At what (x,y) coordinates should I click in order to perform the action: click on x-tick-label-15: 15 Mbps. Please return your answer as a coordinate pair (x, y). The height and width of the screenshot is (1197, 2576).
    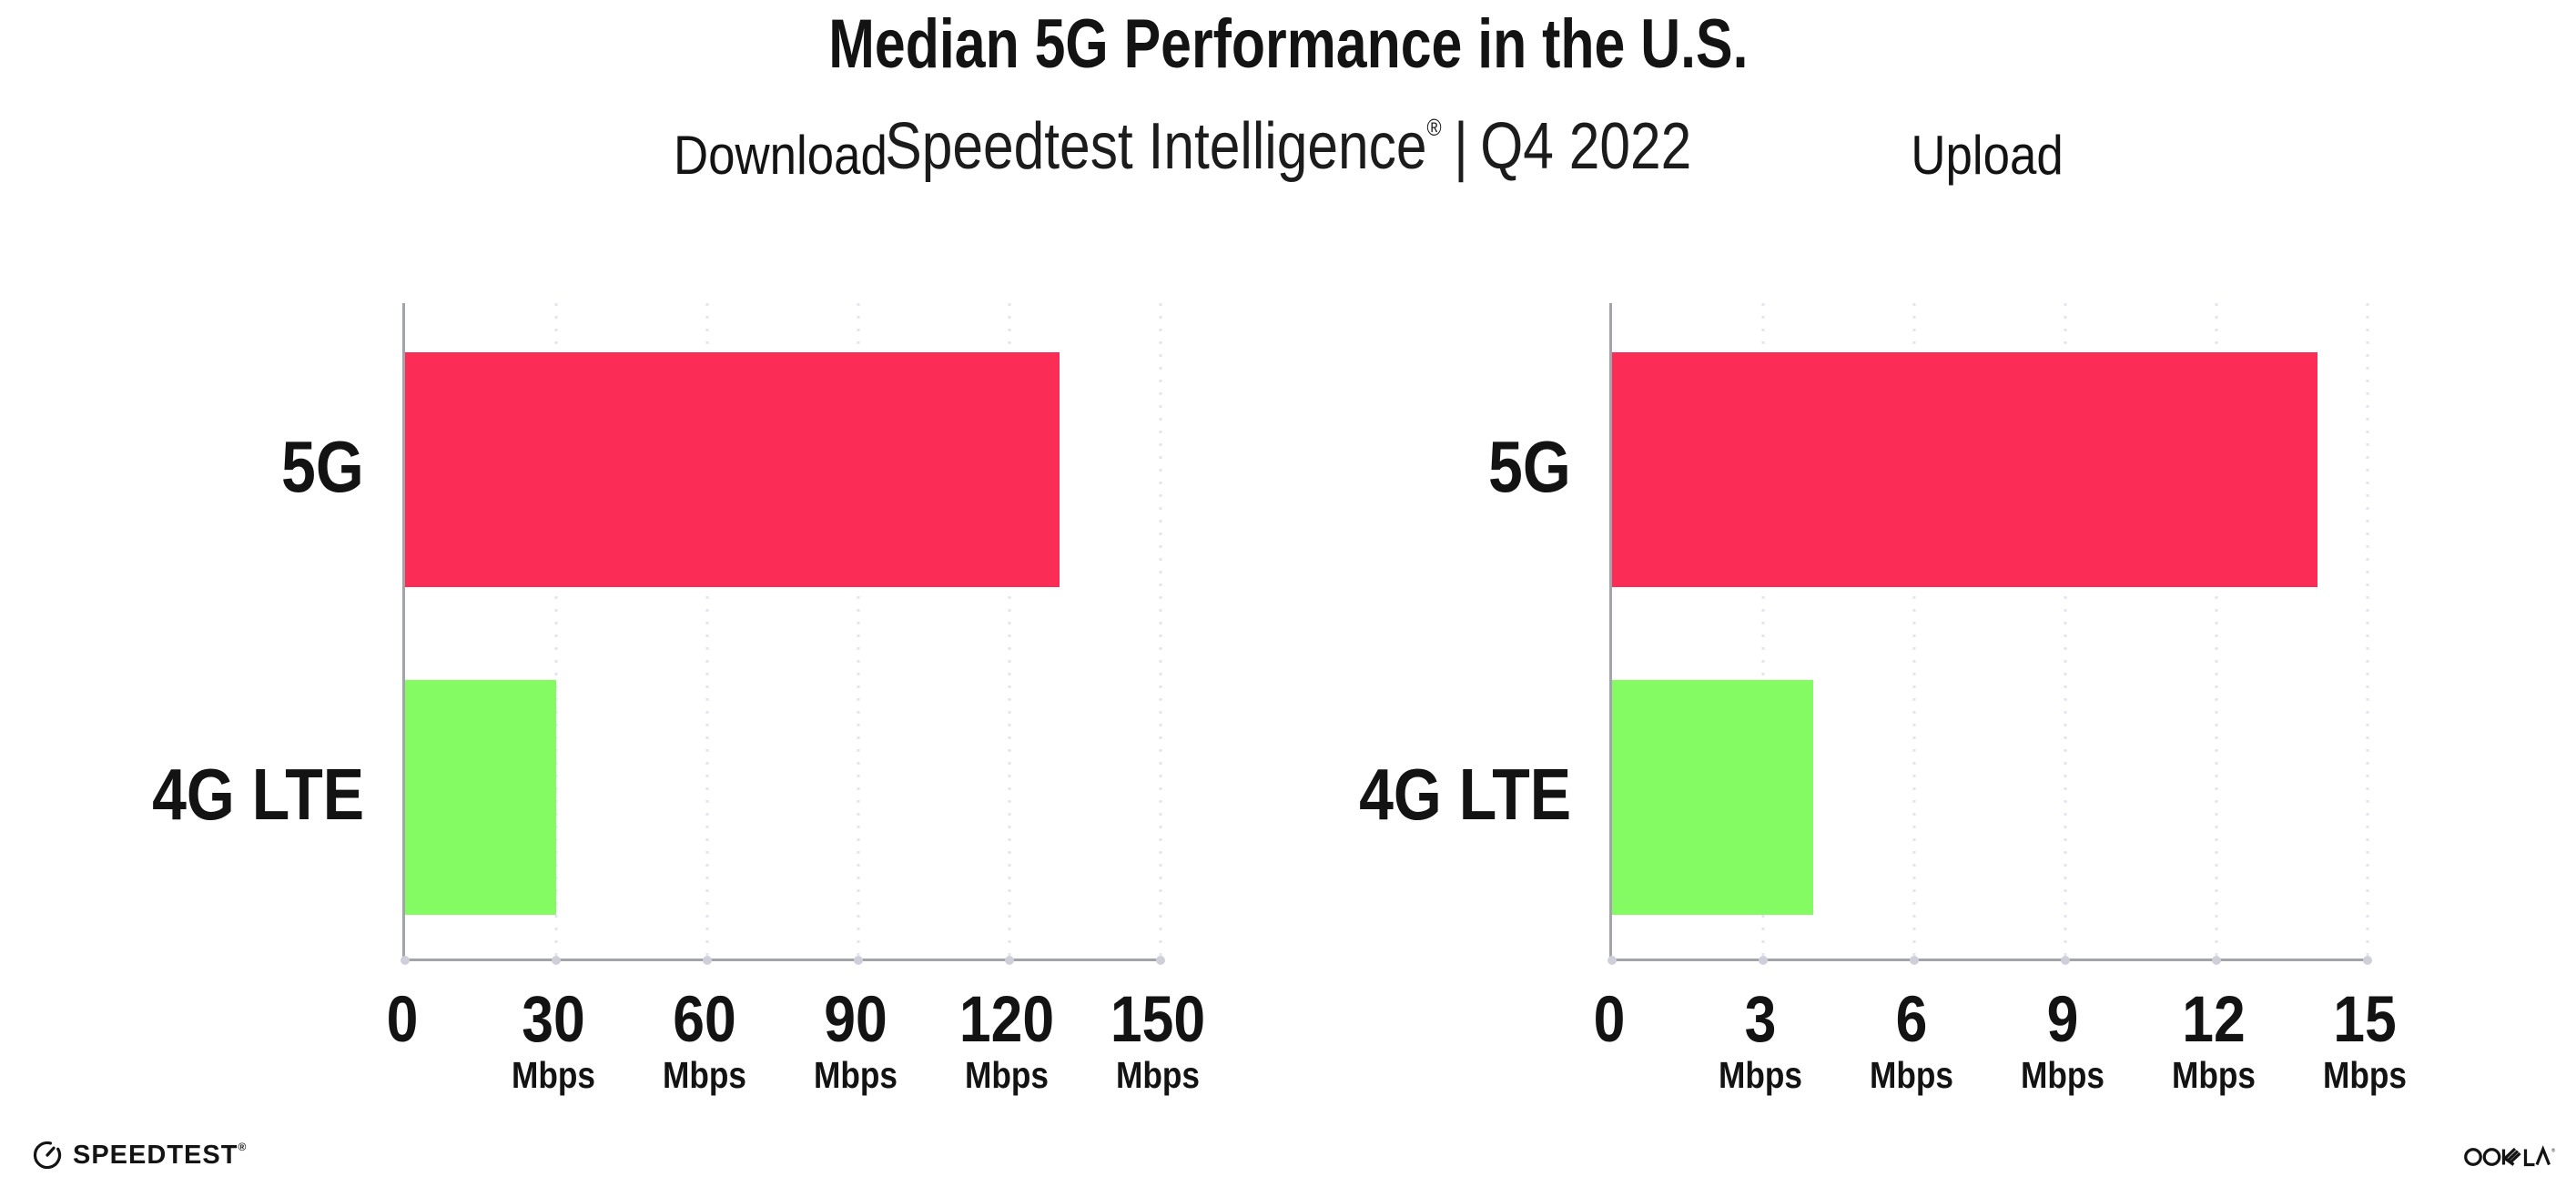
    Looking at the image, I should click on (2364, 1040).